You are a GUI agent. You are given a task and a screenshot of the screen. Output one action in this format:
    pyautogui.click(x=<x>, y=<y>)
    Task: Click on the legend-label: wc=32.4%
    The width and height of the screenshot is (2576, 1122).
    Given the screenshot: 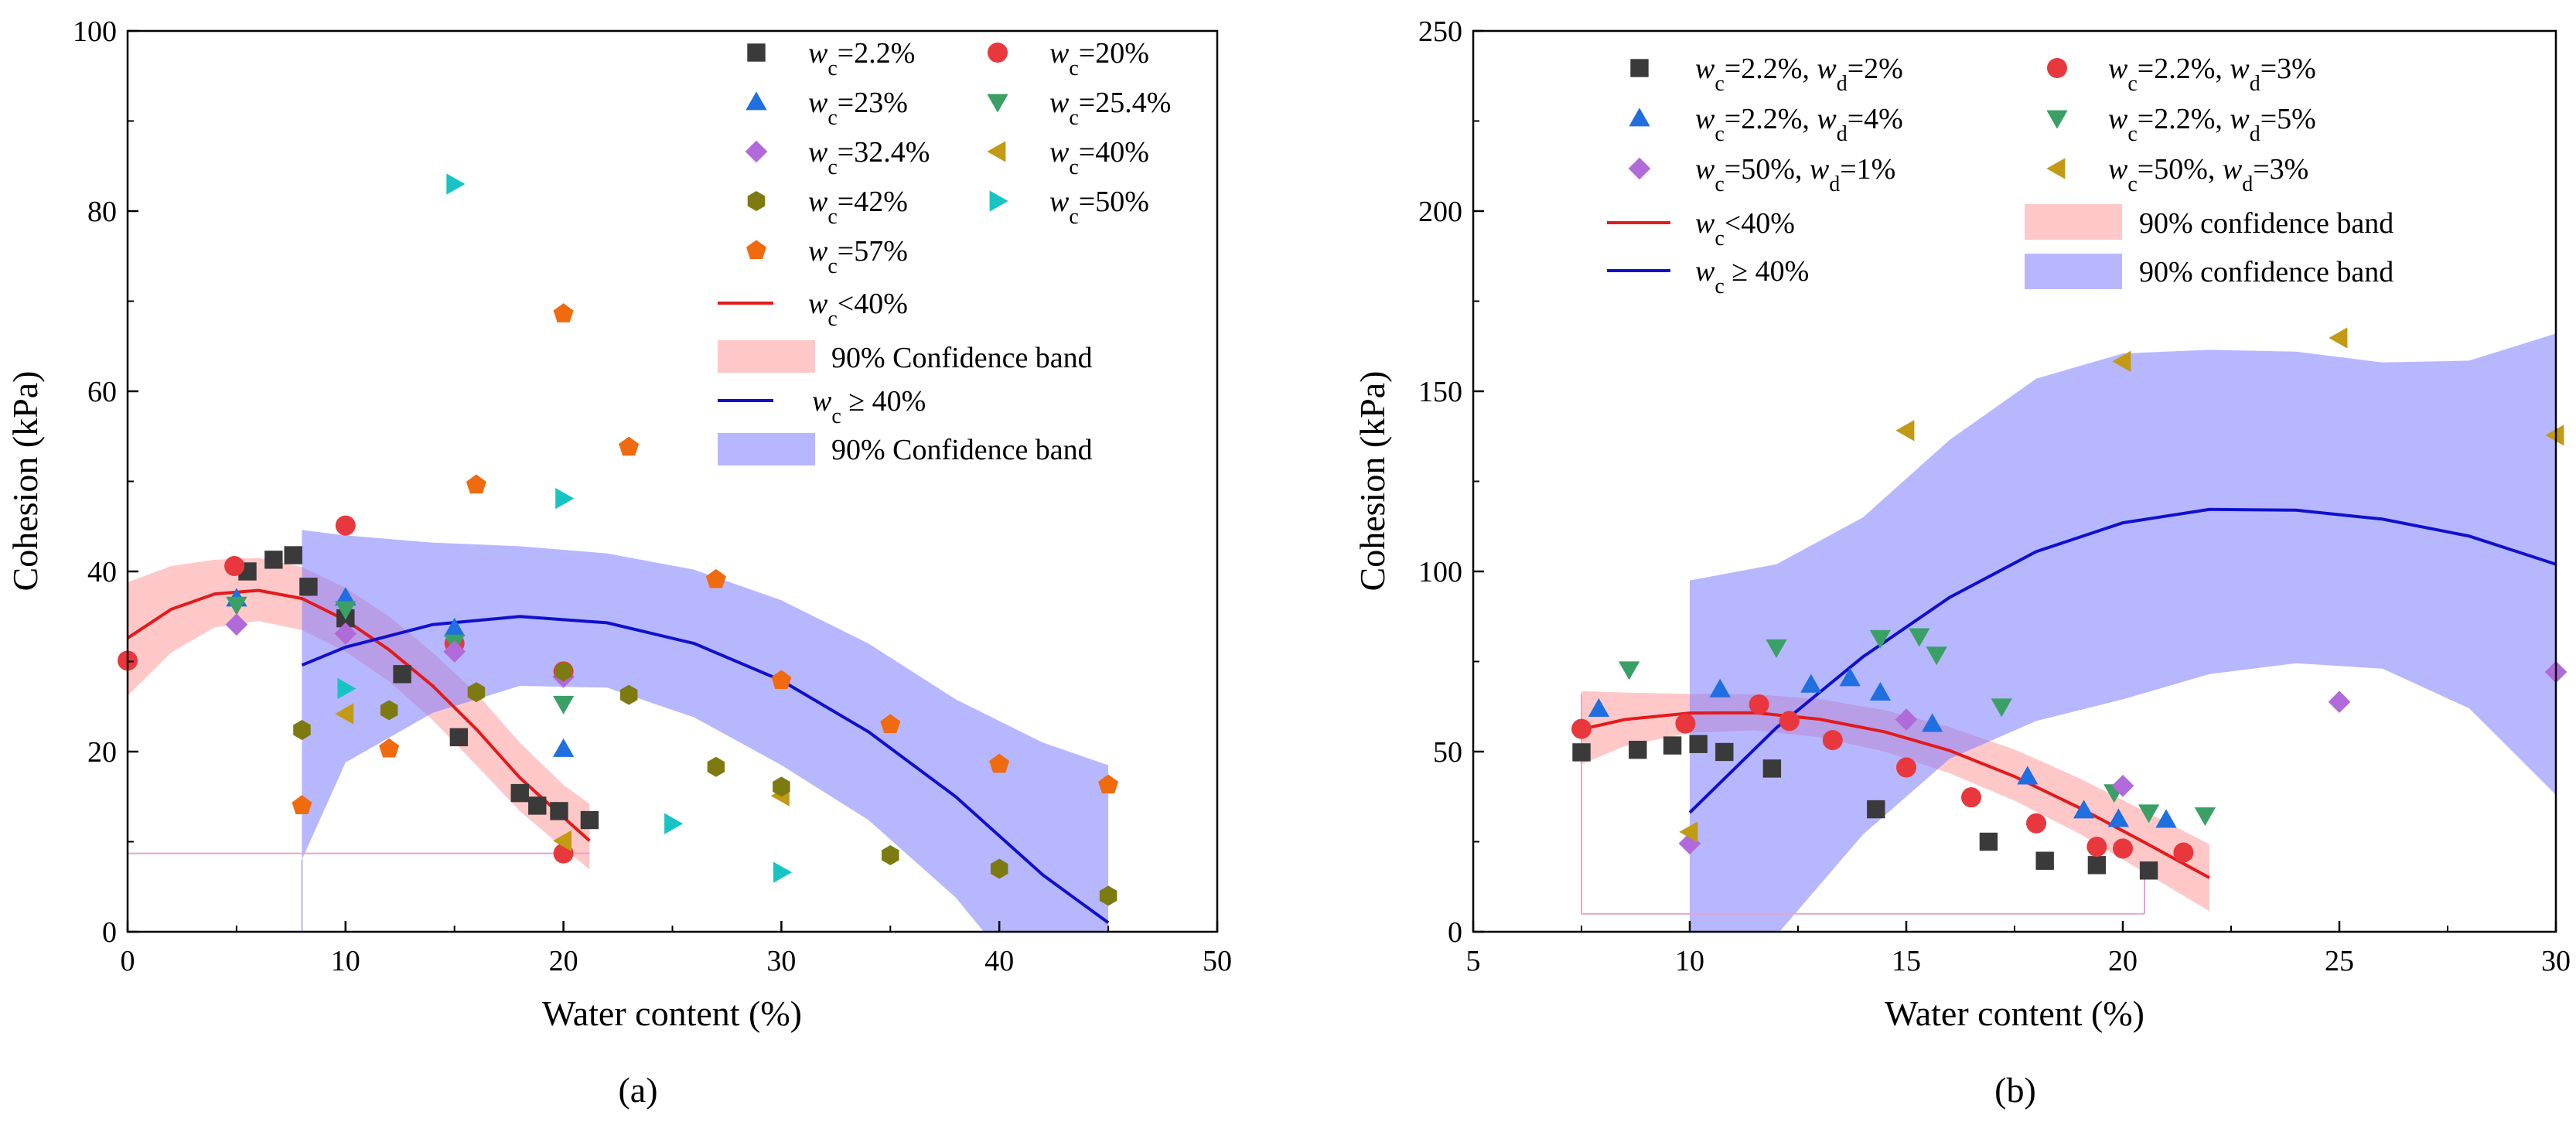 What is the action you would take?
    pyautogui.click(x=869, y=157)
    